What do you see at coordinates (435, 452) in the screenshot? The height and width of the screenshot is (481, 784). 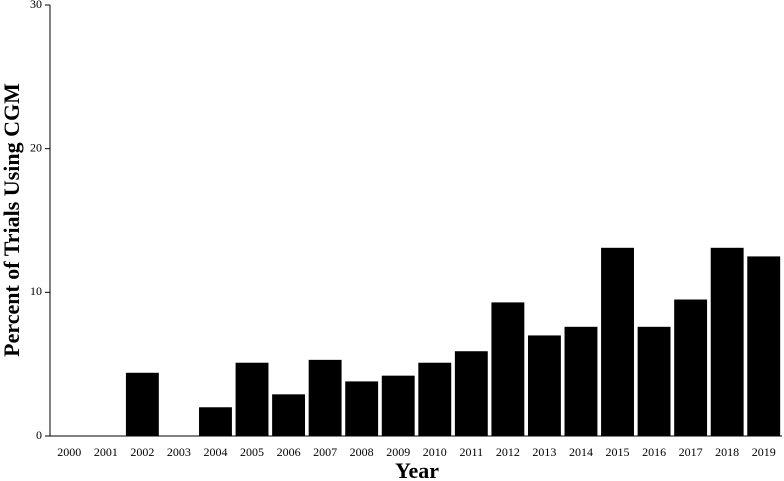 I see `x-tick-label: 2010` at bounding box center [435, 452].